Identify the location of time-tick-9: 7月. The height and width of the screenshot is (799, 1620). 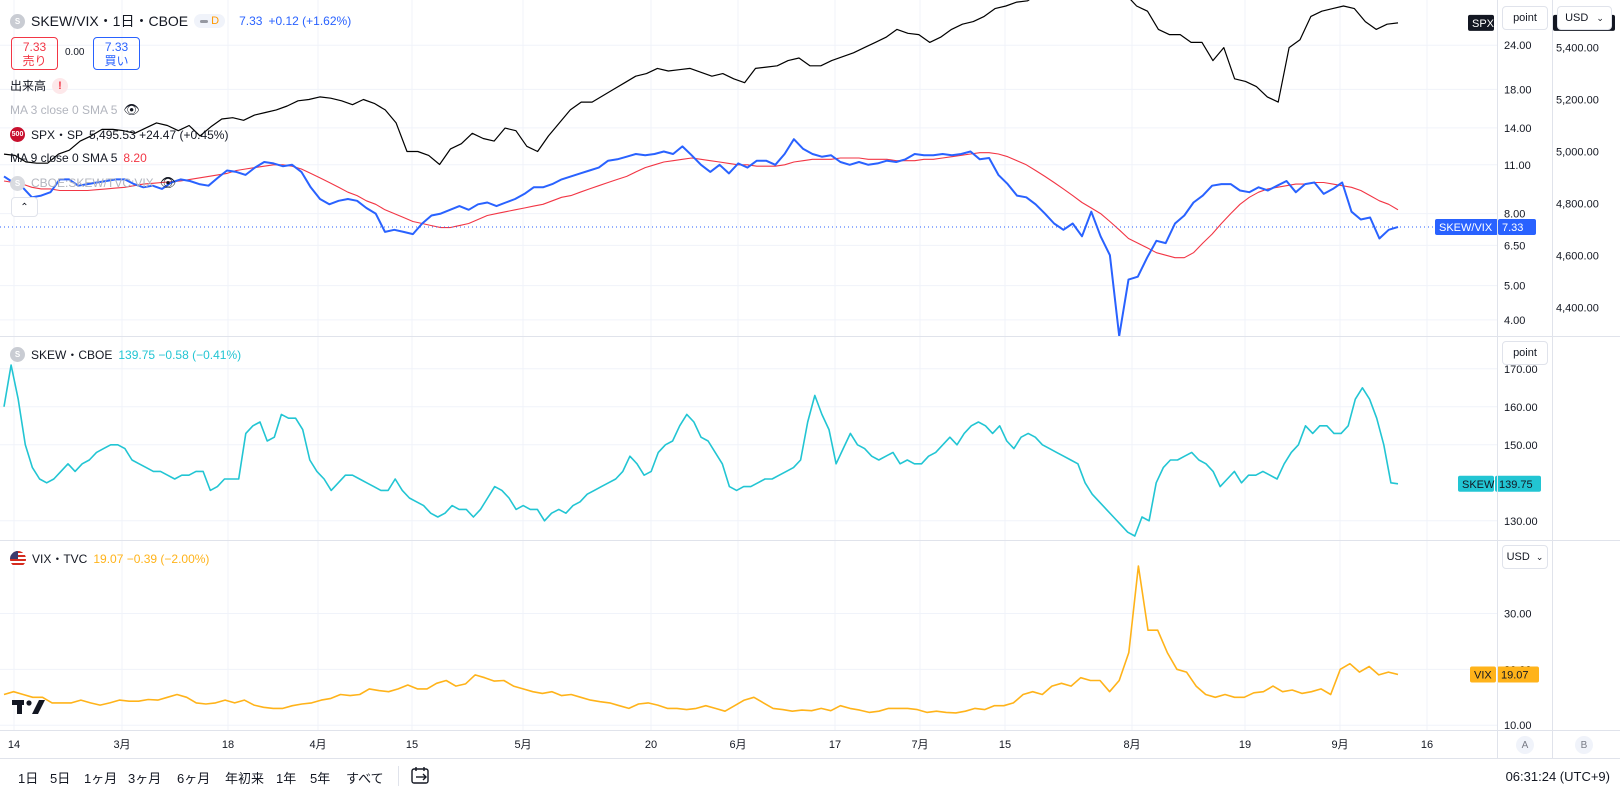
(919, 745).